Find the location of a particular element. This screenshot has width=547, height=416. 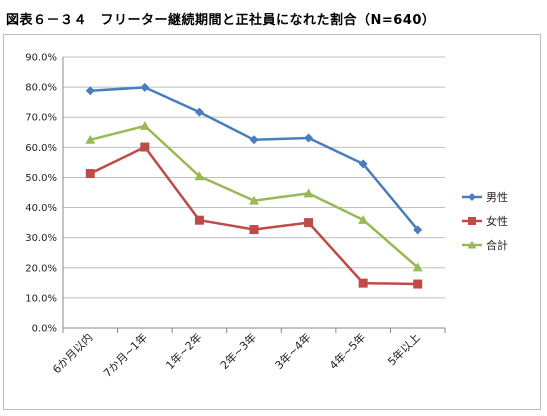

y-tick-label: 60.0% is located at coordinates (41, 148).